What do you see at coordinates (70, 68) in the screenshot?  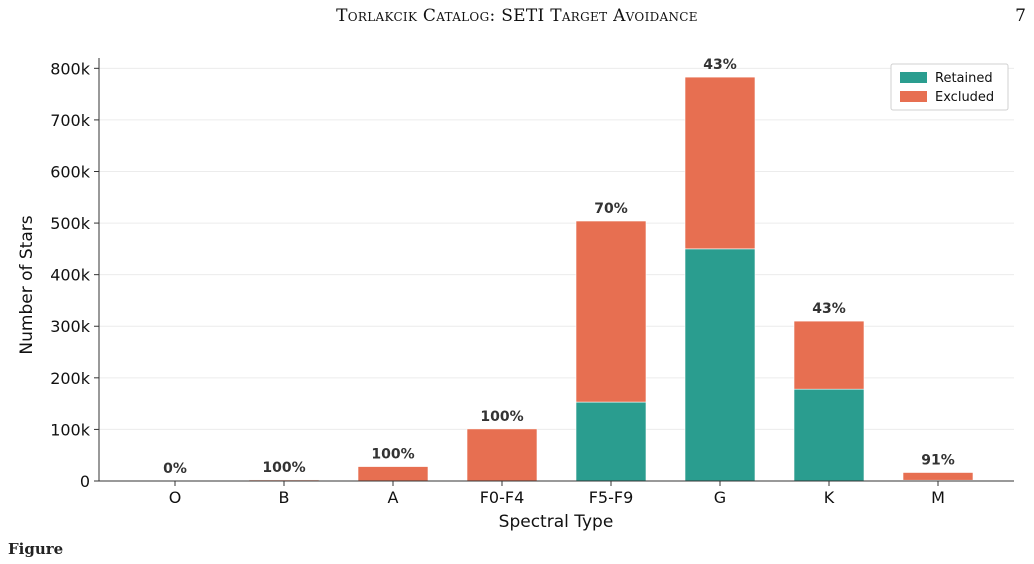 I see `y-tick-label: 800k` at bounding box center [70, 68].